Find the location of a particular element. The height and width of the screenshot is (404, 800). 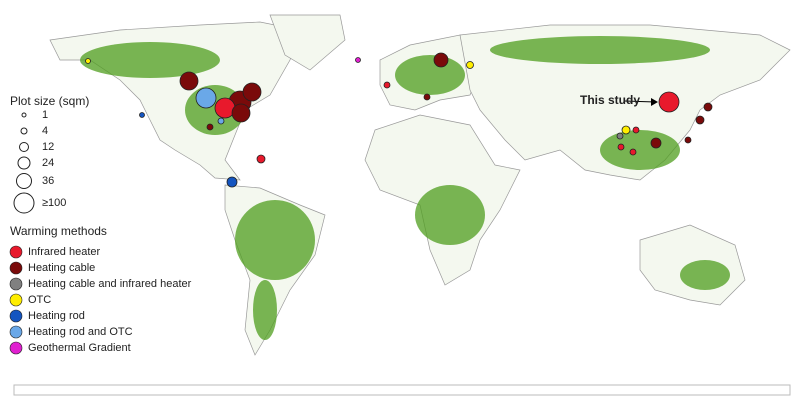

method-label: Heating cable and infrared heater is located at coordinates (110, 284).